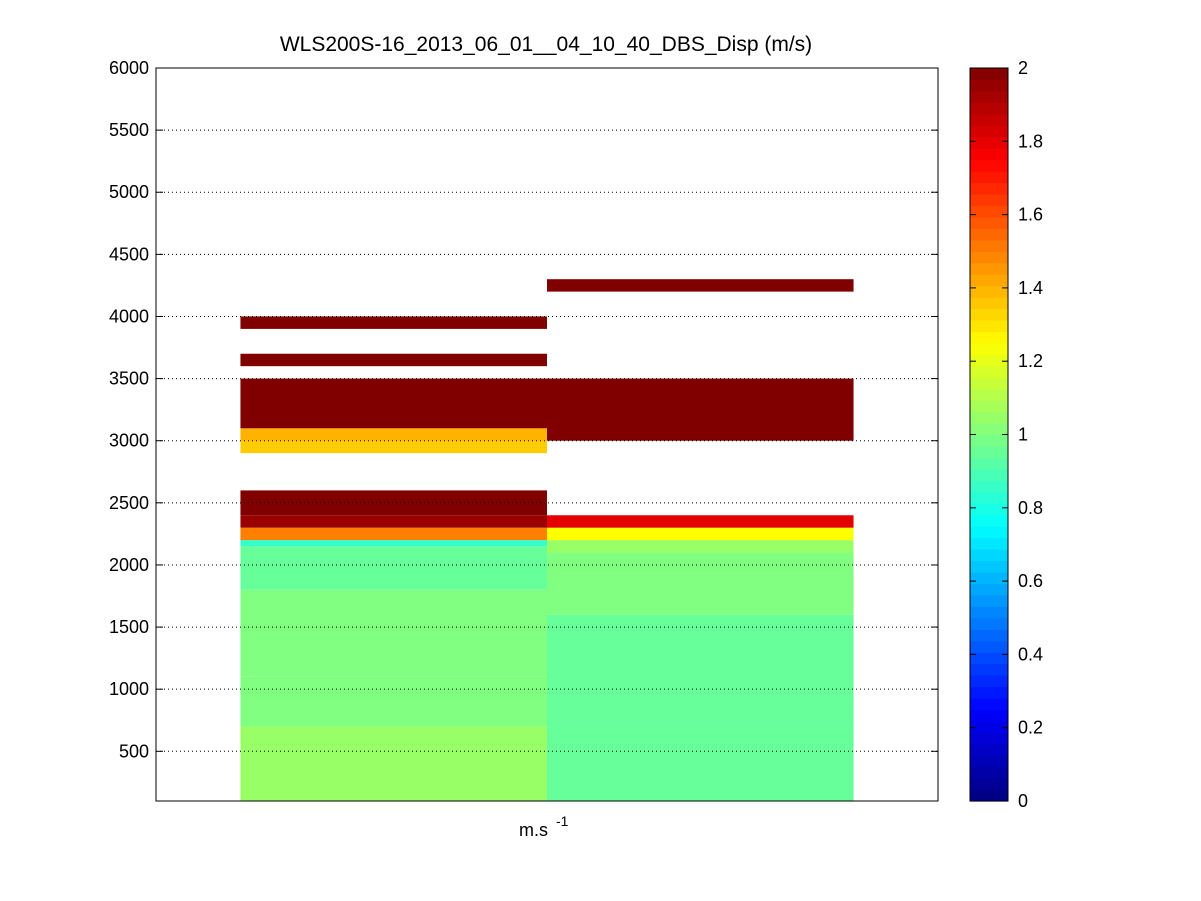 This screenshot has width=1201, height=901. What do you see at coordinates (129, 316) in the screenshot?
I see `y-tick-label: 4000` at bounding box center [129, 316].